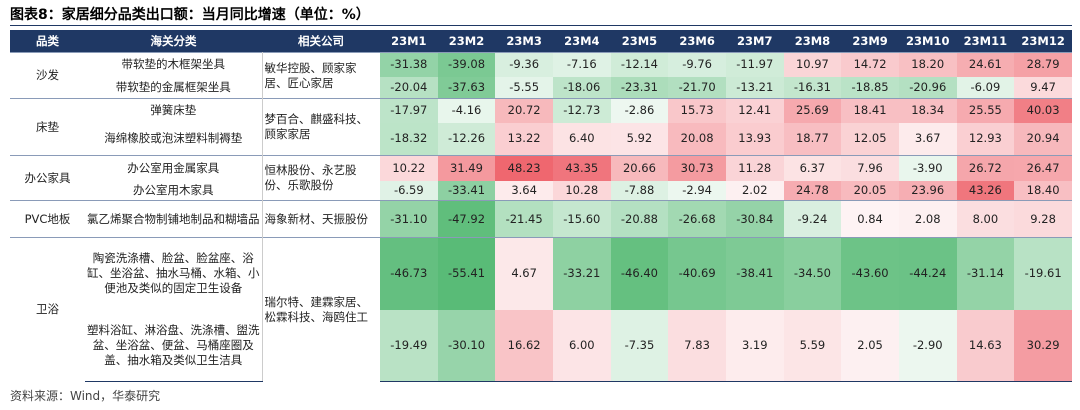  I want to click on header-cell: 23M6, so click(697, 41).